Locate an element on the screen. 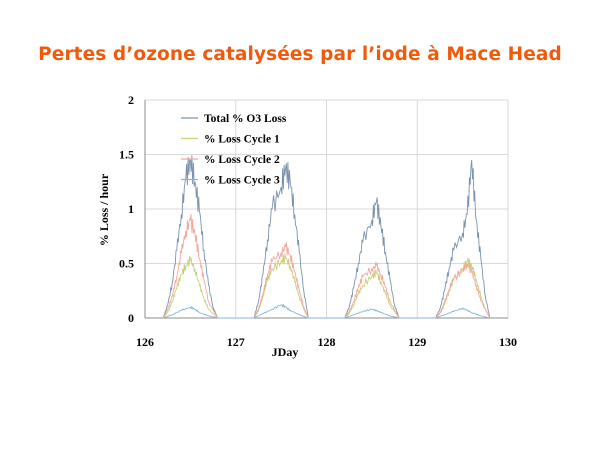  legend-label: Total % O3 Loss is located at coordinates (245, 119).